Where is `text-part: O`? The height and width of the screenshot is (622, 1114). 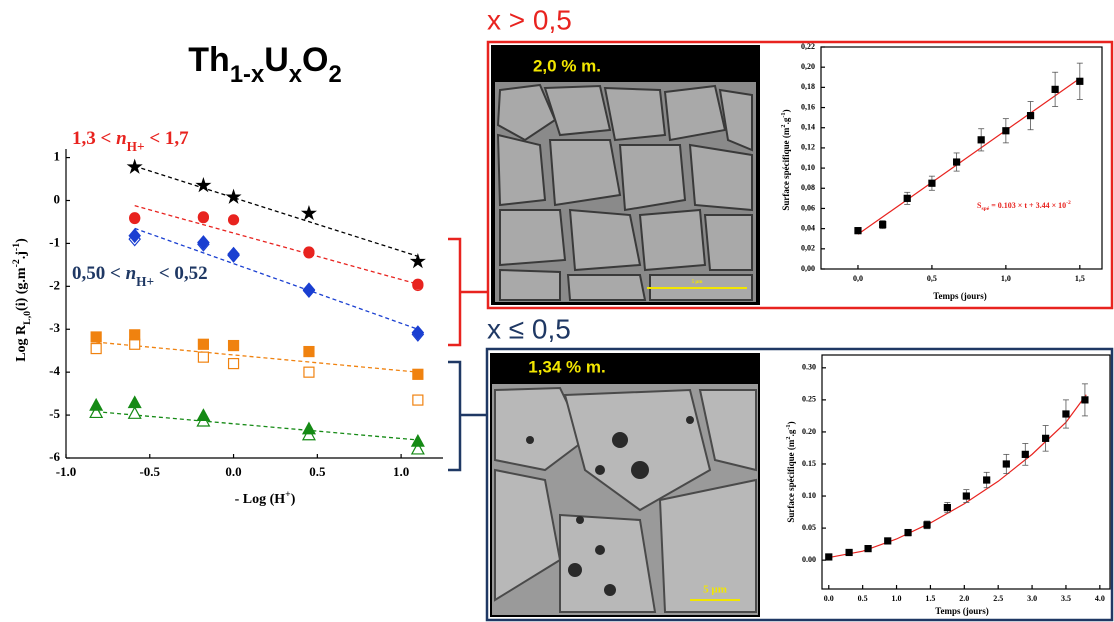
text-part: O is located at coordinates (315, 60).